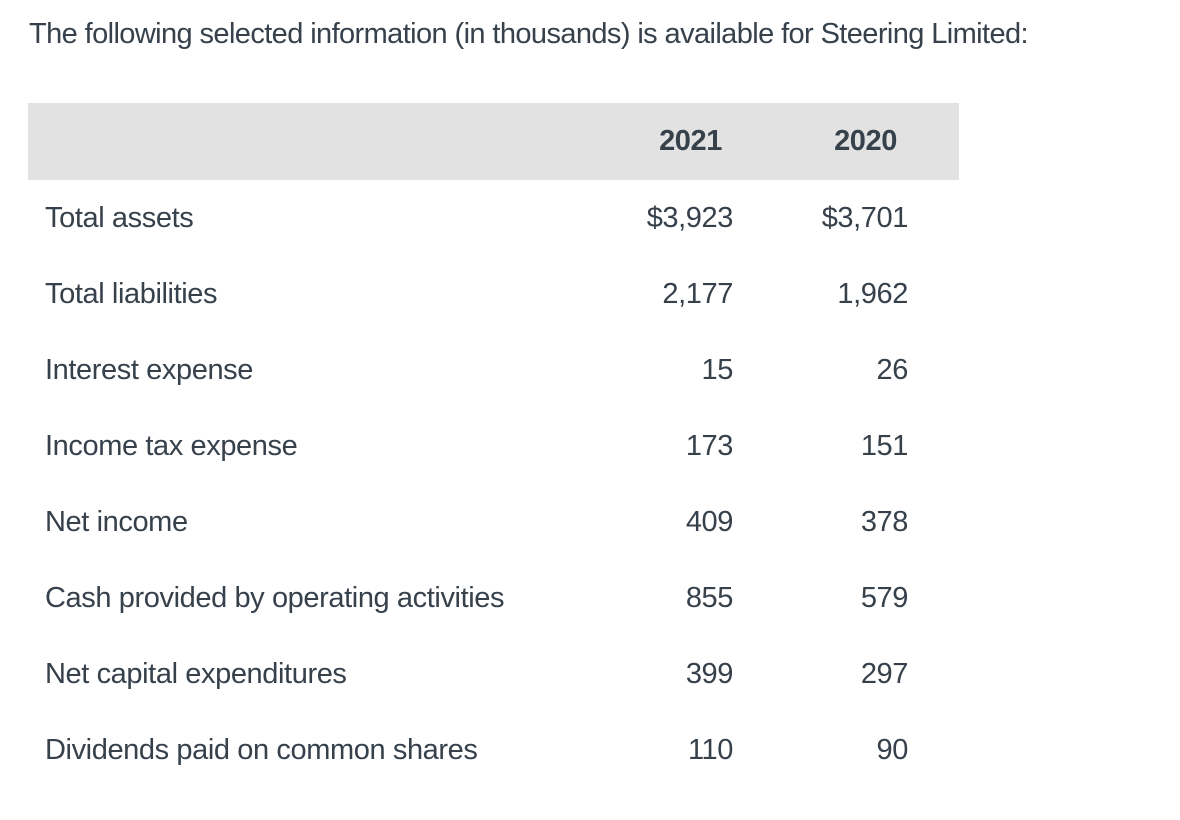 The width and height of the screenshot is (1180, 820). What do you see at coordinates (493, 674) in the screenshot?
I see `table-row: Net capital expenditures 399 297` at bounding box center [493, 674].